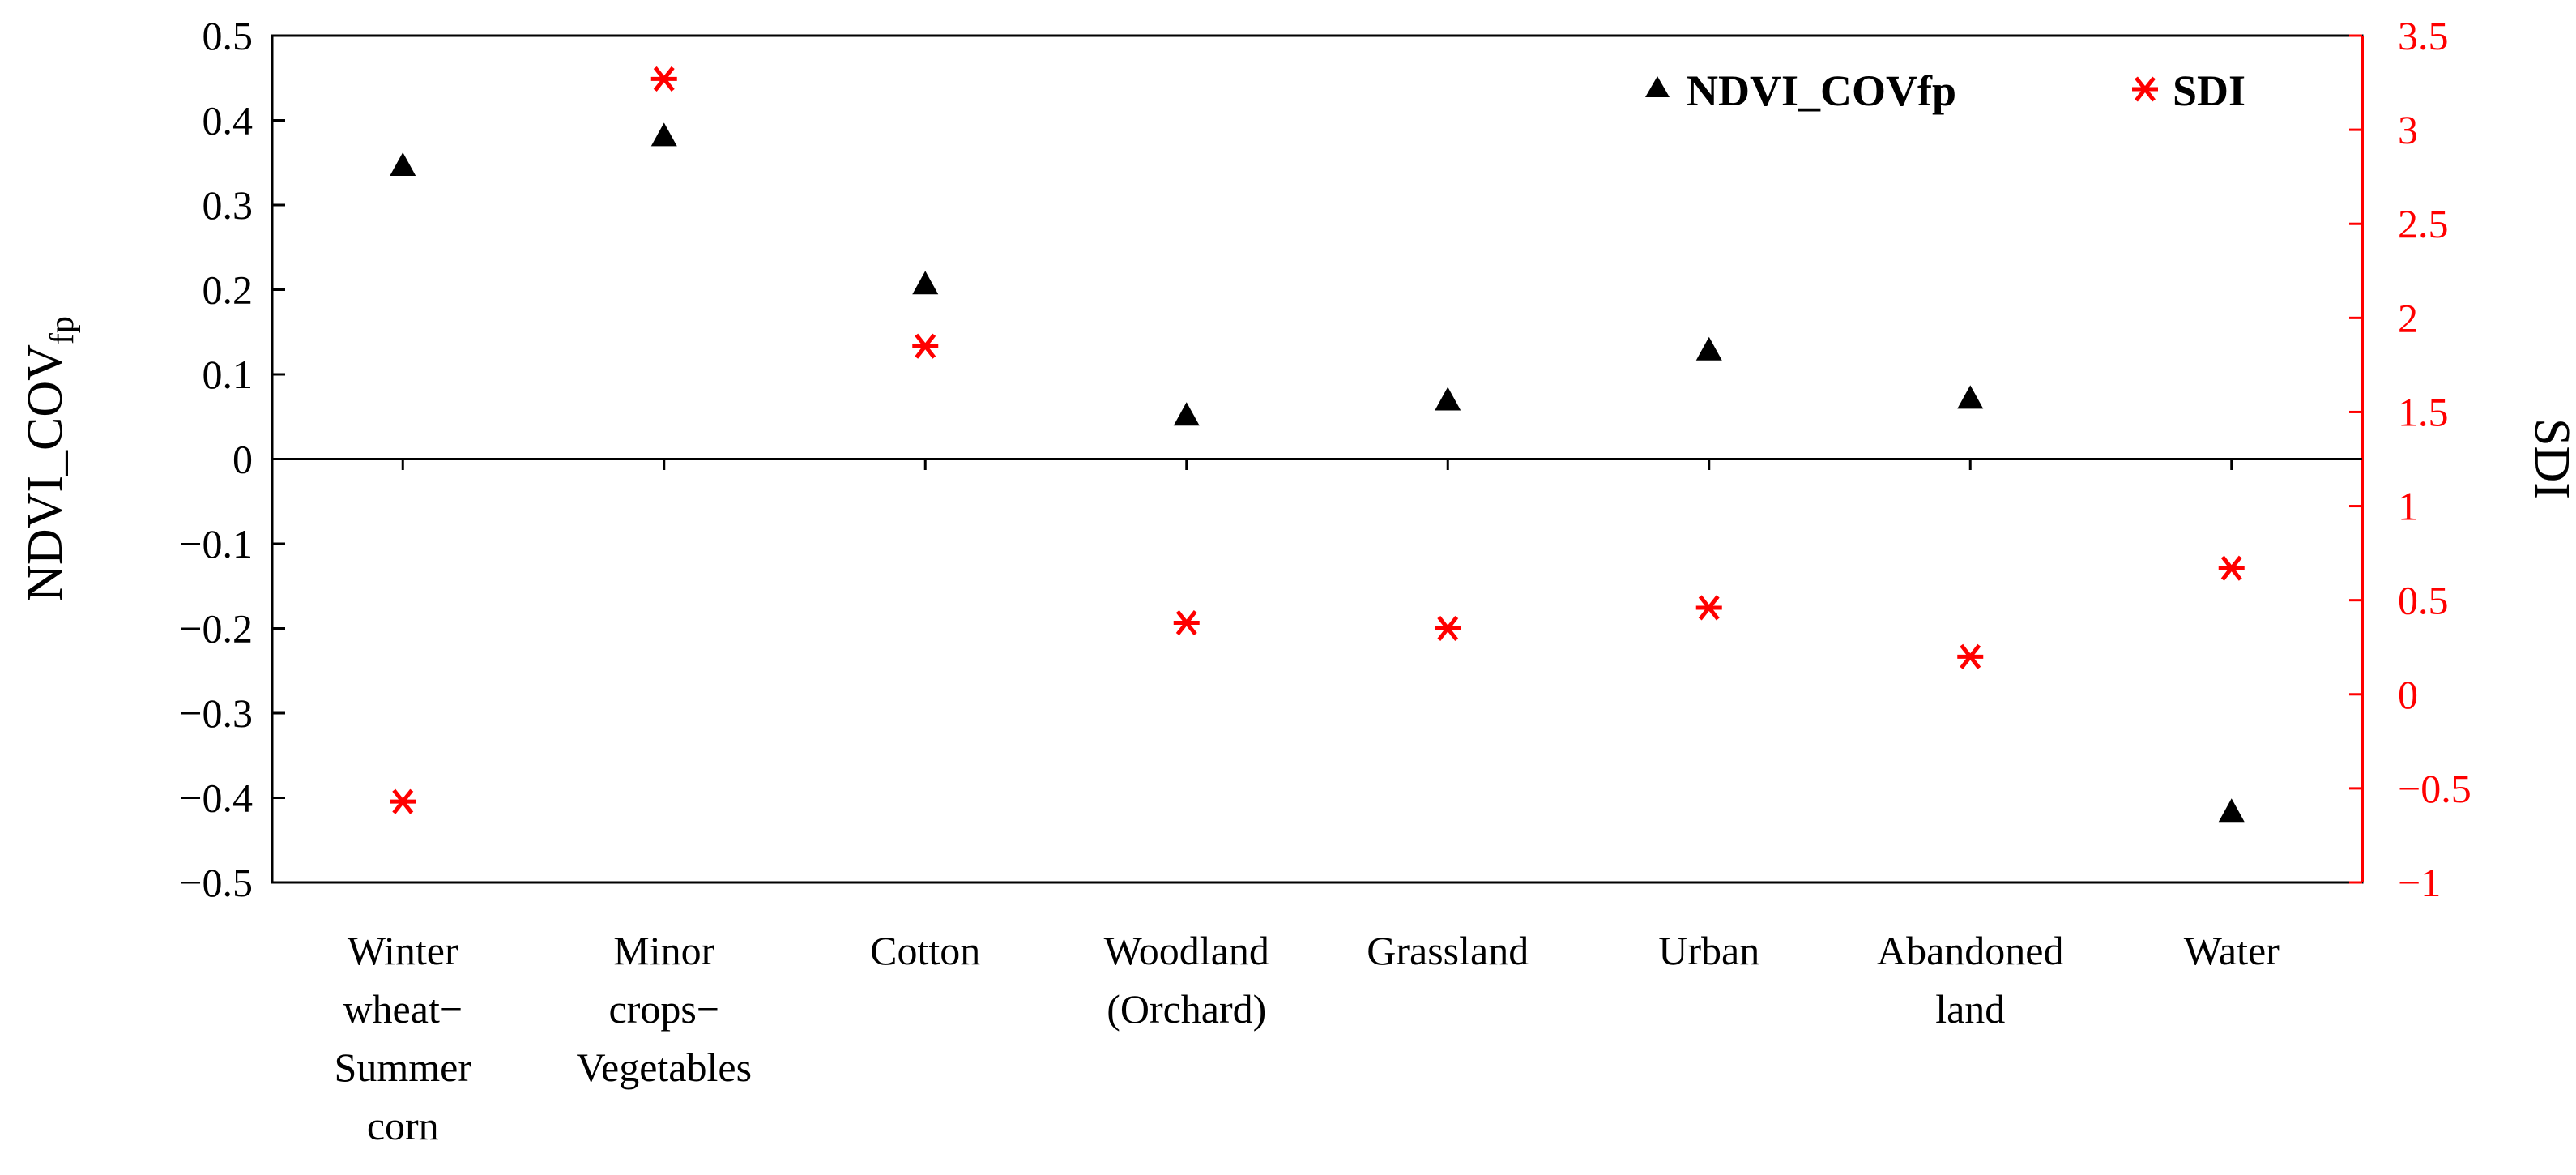 This screenshot has width=2576, height=1175. I want to click on y-left-axis-title: NDVI_COVfp, so click(50, 458).